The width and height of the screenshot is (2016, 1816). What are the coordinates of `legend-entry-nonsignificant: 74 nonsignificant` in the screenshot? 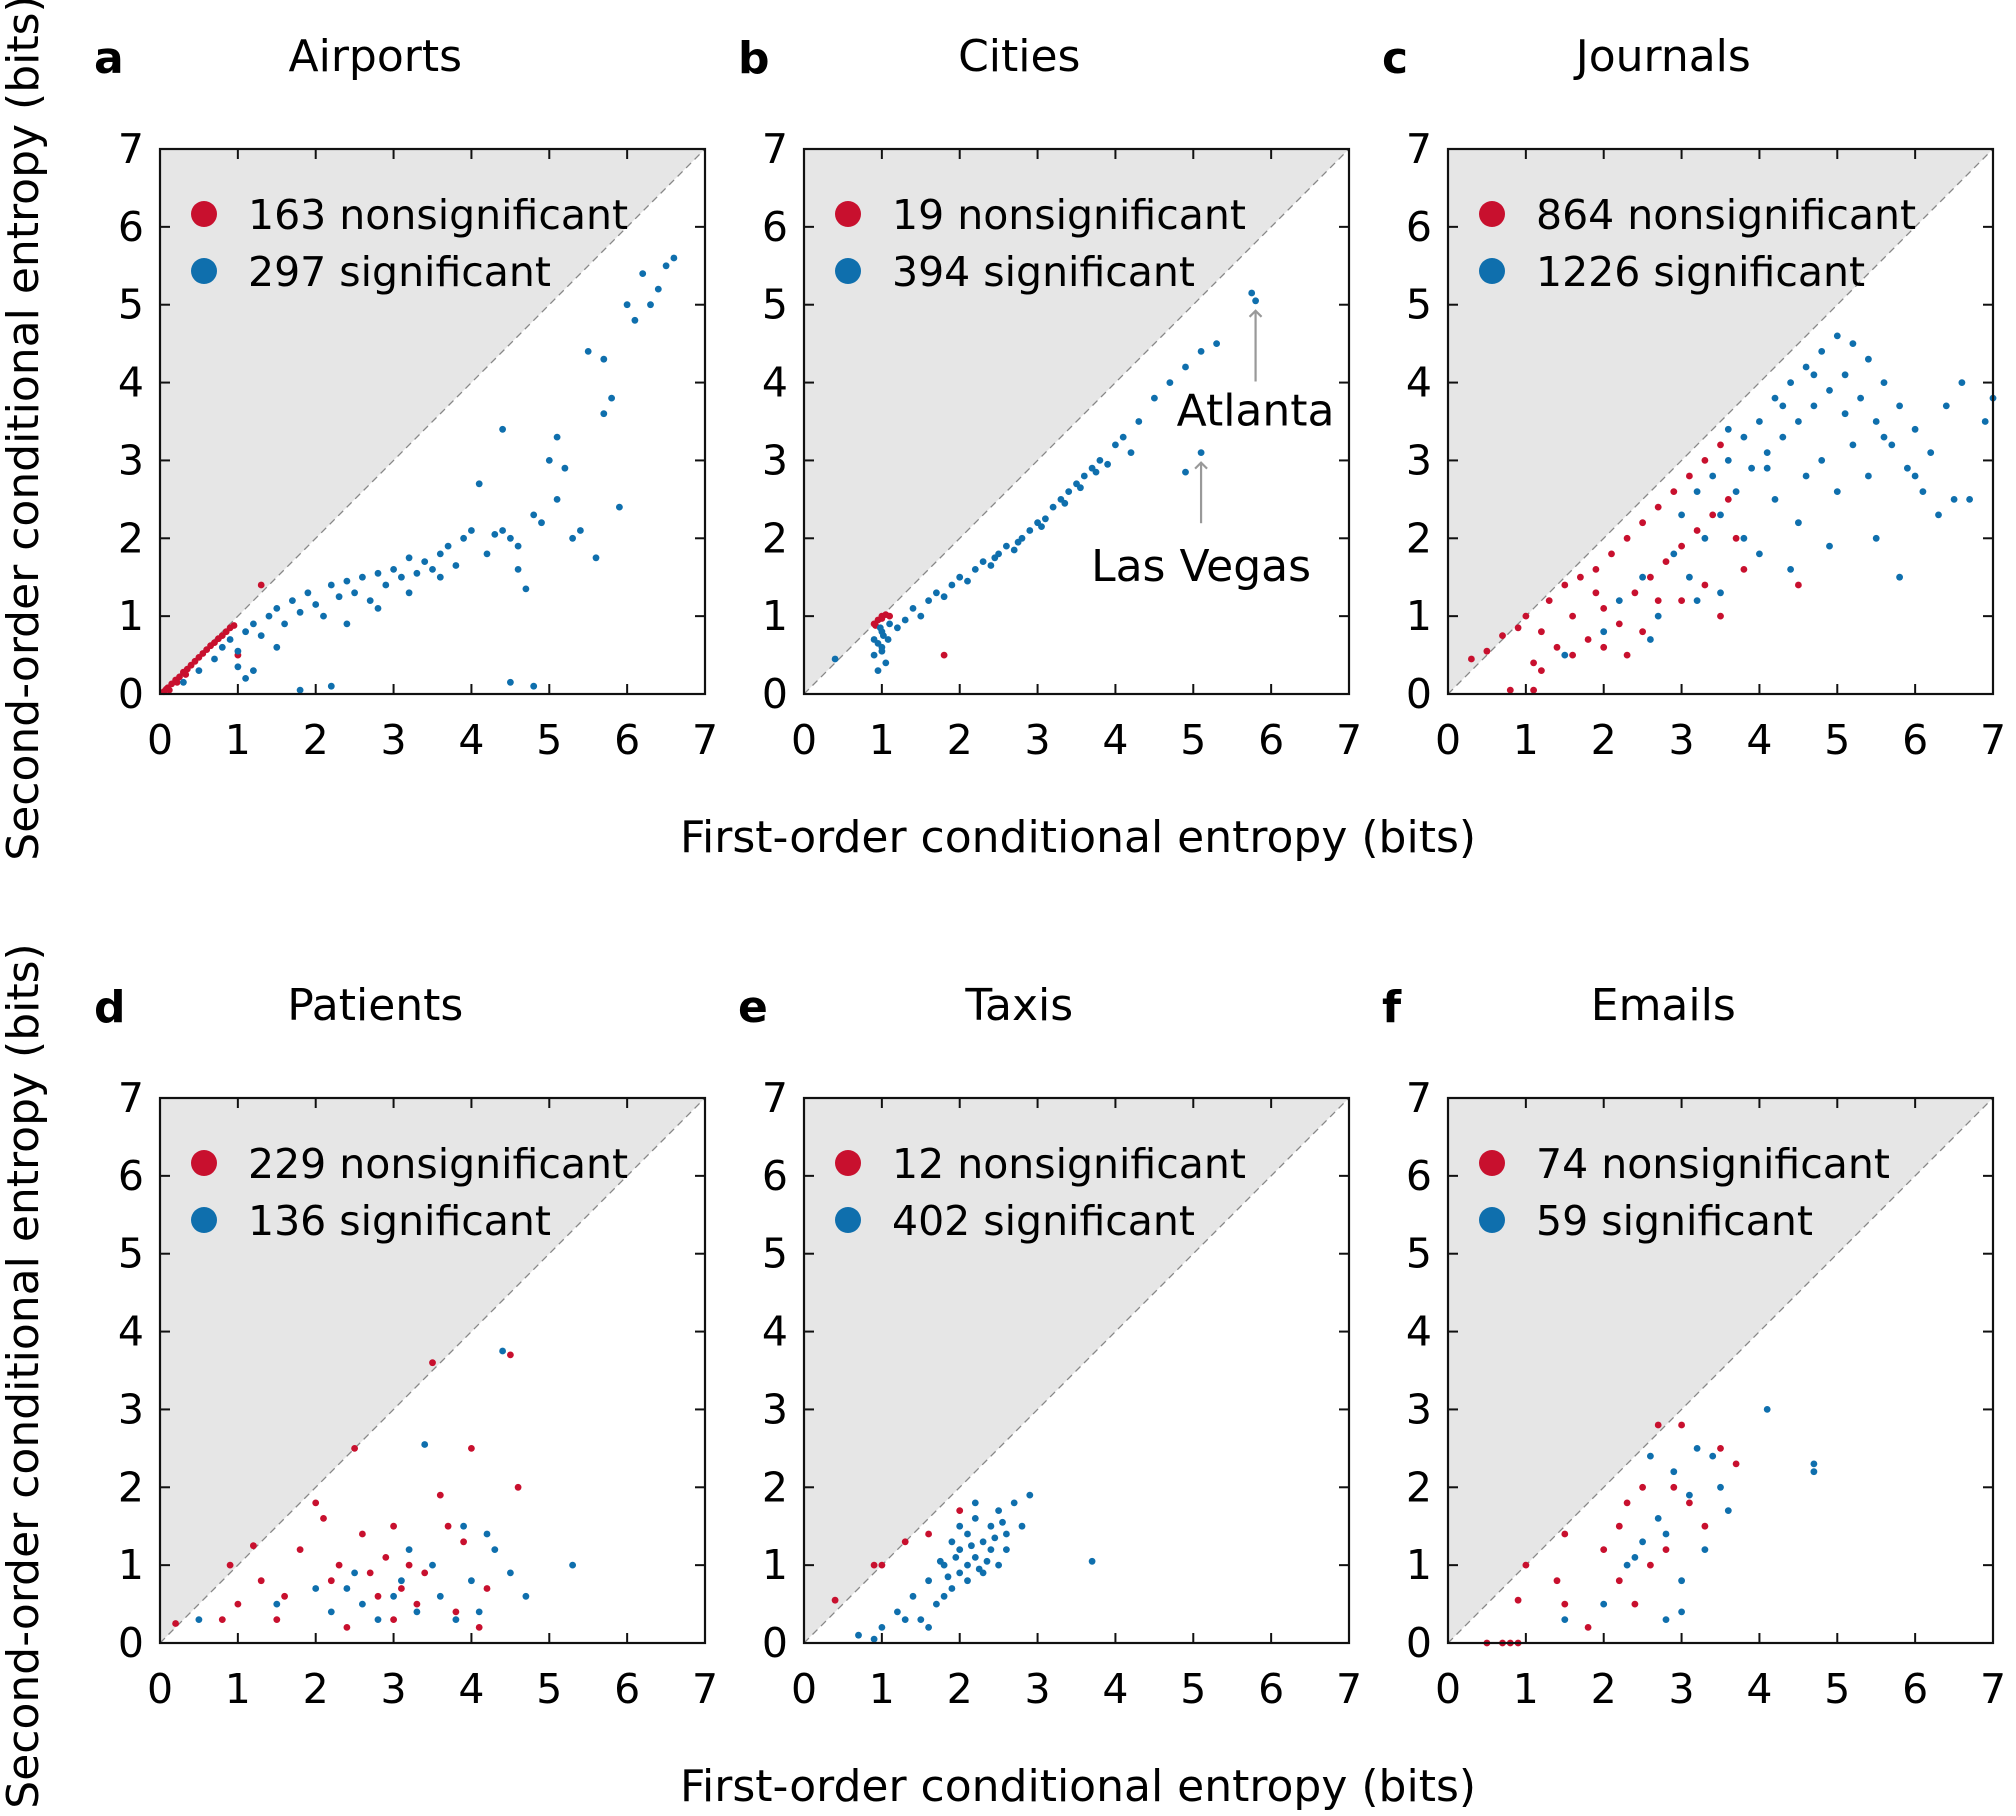 It's located at (1713, 1164).